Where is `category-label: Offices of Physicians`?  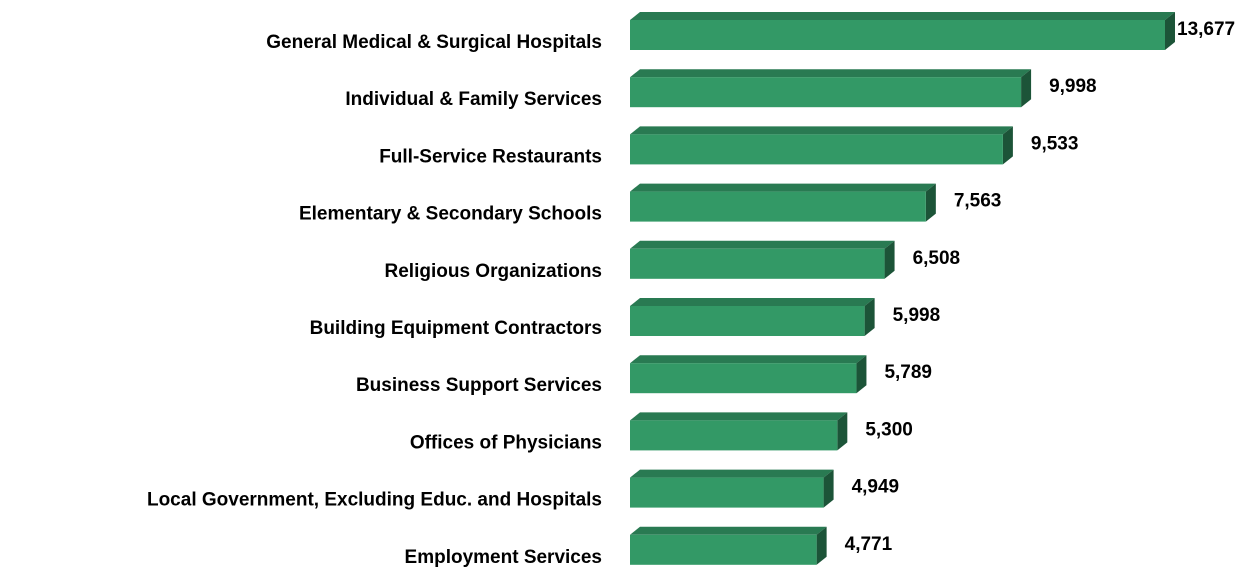 category-label: Offices of Physicians is located at coordinates (506, 442).